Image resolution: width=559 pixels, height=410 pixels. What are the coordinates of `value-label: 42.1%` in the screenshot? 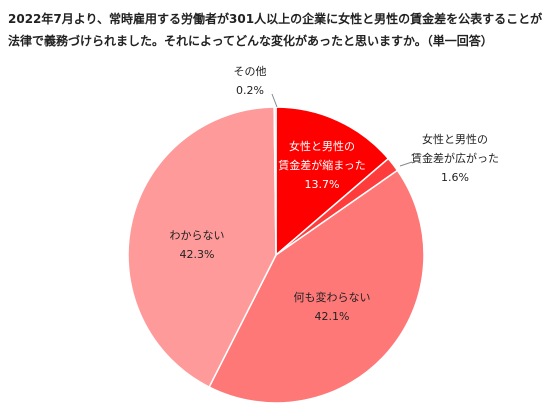 It's located at (332, 316).